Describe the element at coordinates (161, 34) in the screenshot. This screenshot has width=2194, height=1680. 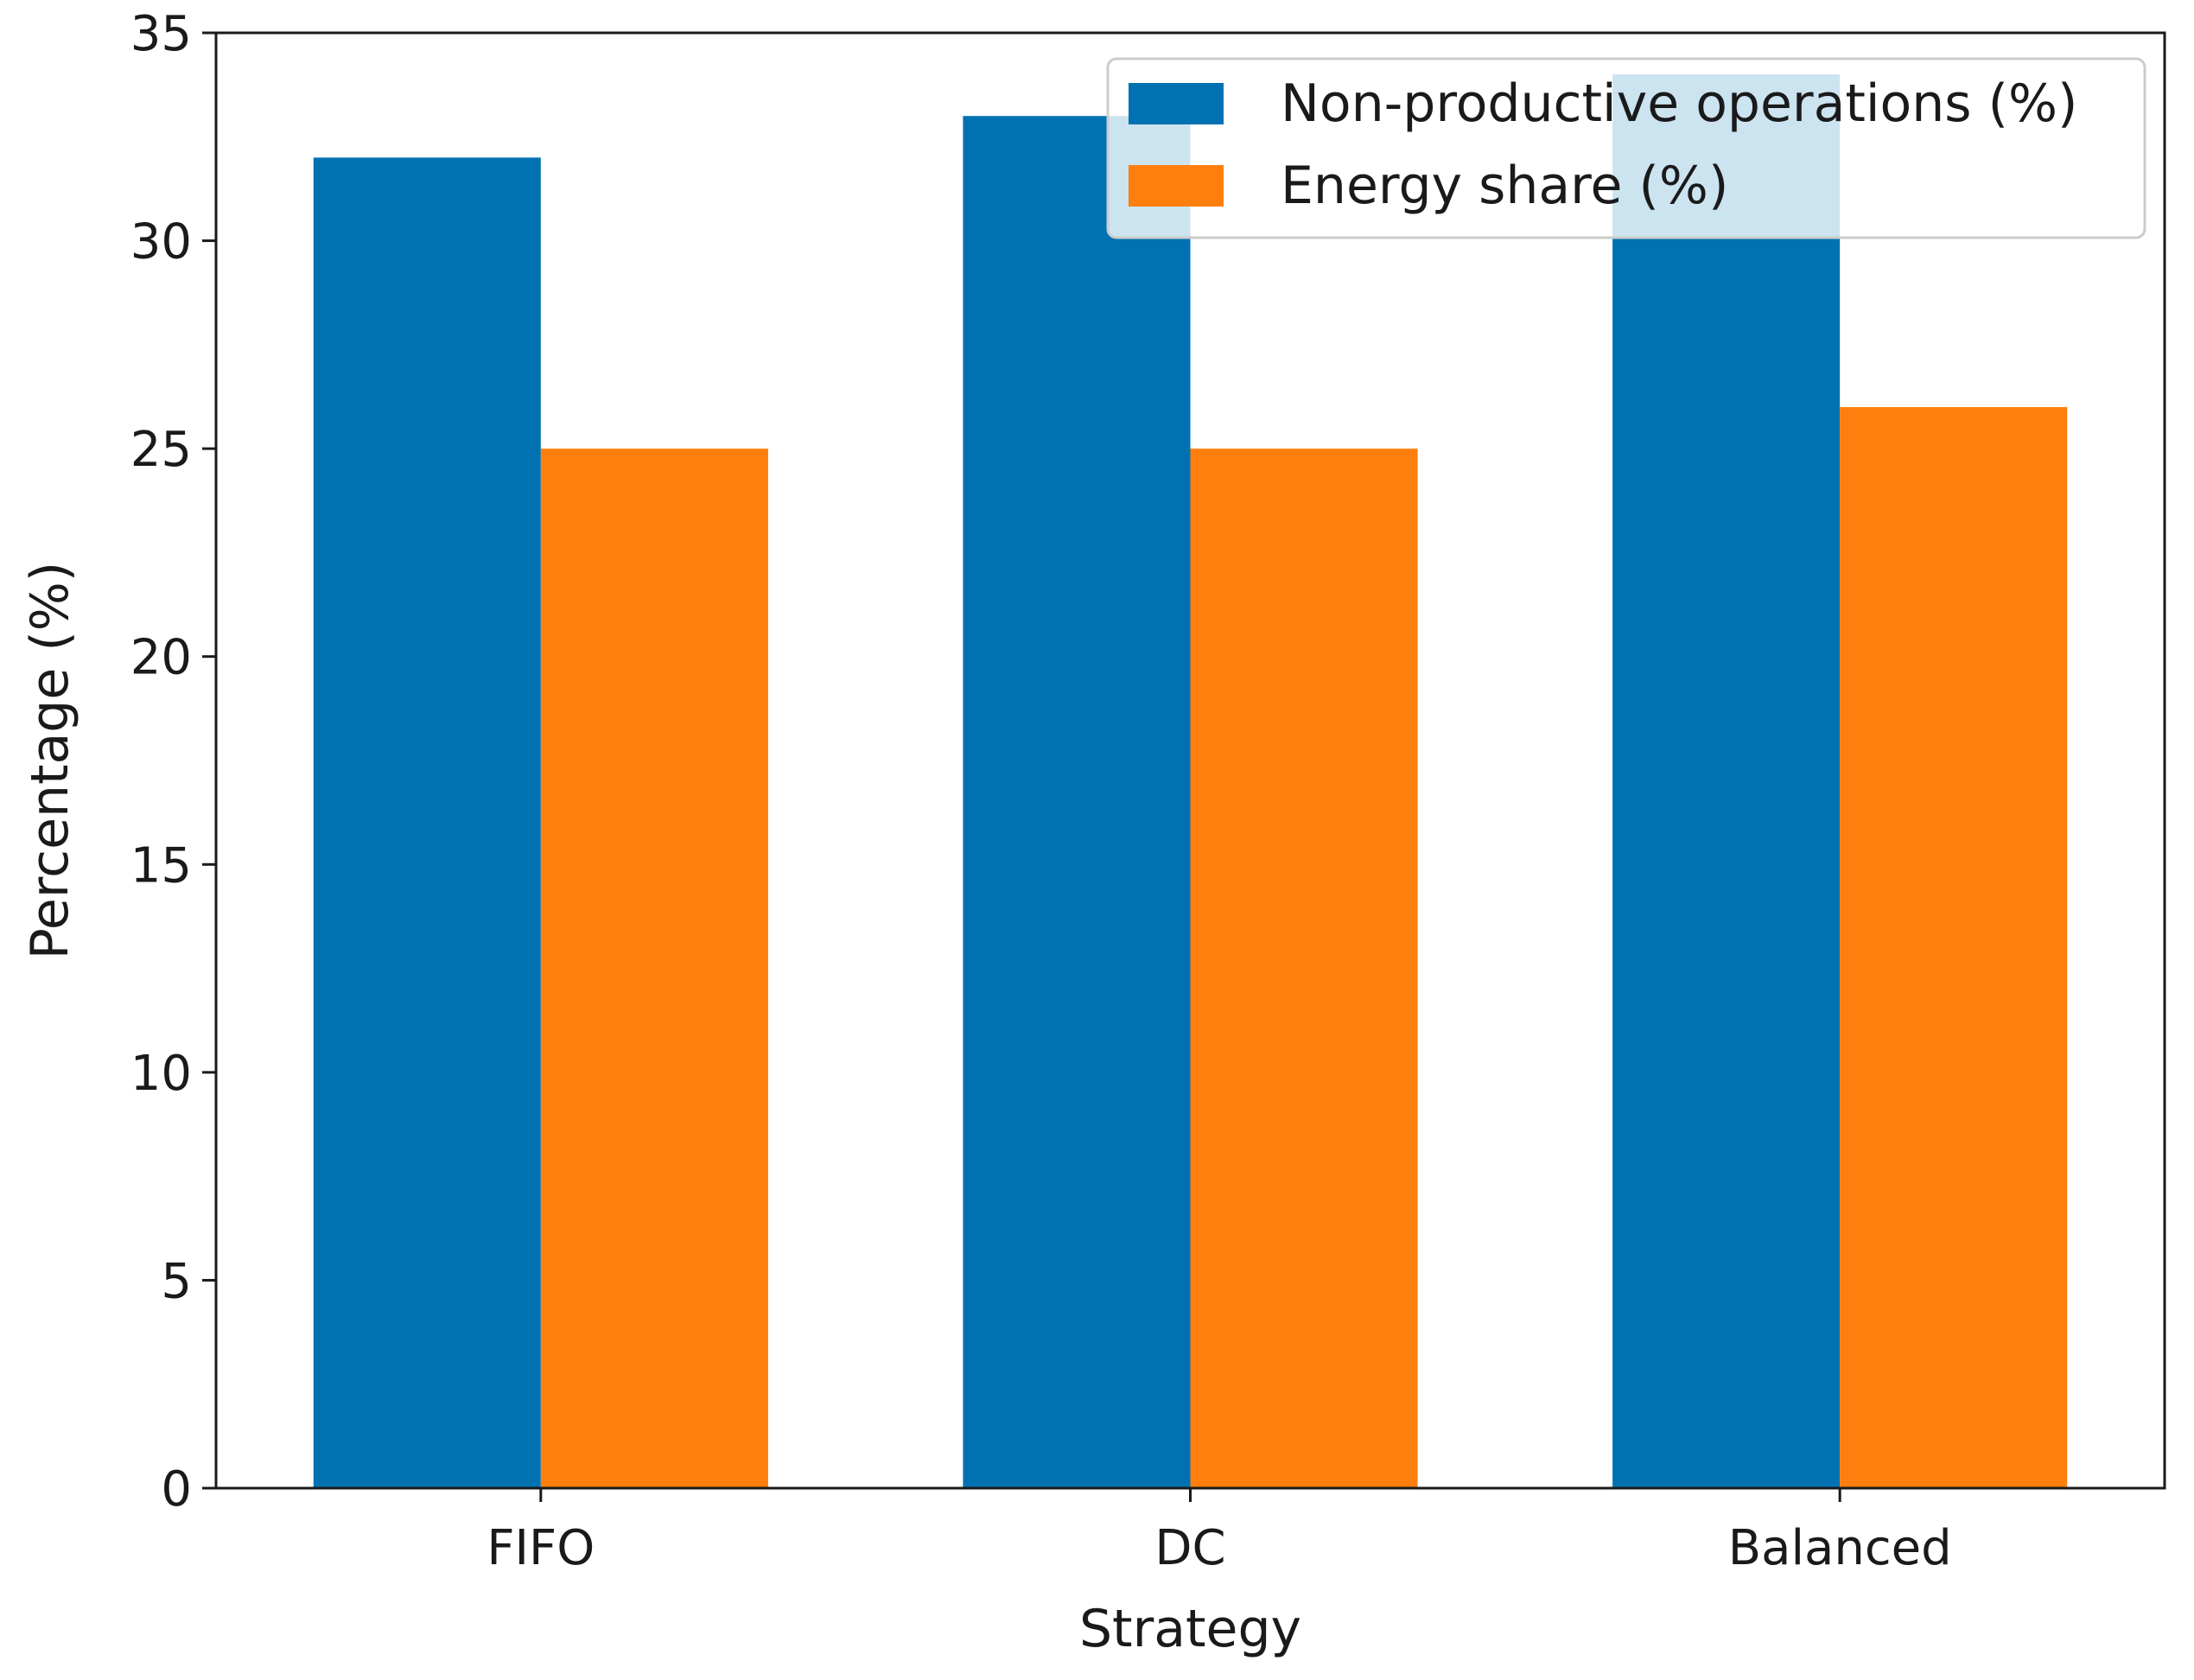
I see `y-tick-label: 35` at that location.